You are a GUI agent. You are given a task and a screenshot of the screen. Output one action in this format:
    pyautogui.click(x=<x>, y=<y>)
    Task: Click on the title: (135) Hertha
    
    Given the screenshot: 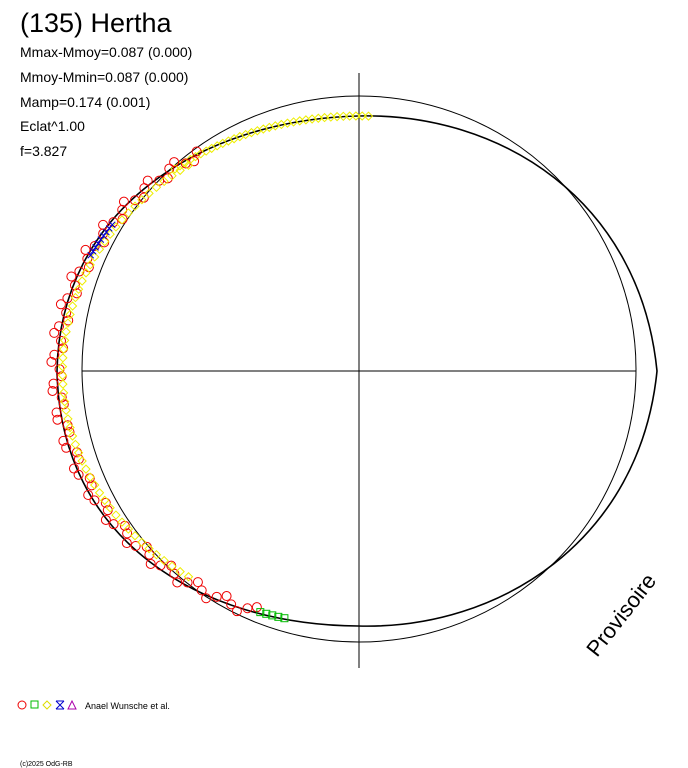 What is the action you would take?
    pyautogui.click(x=96, y=23)
    